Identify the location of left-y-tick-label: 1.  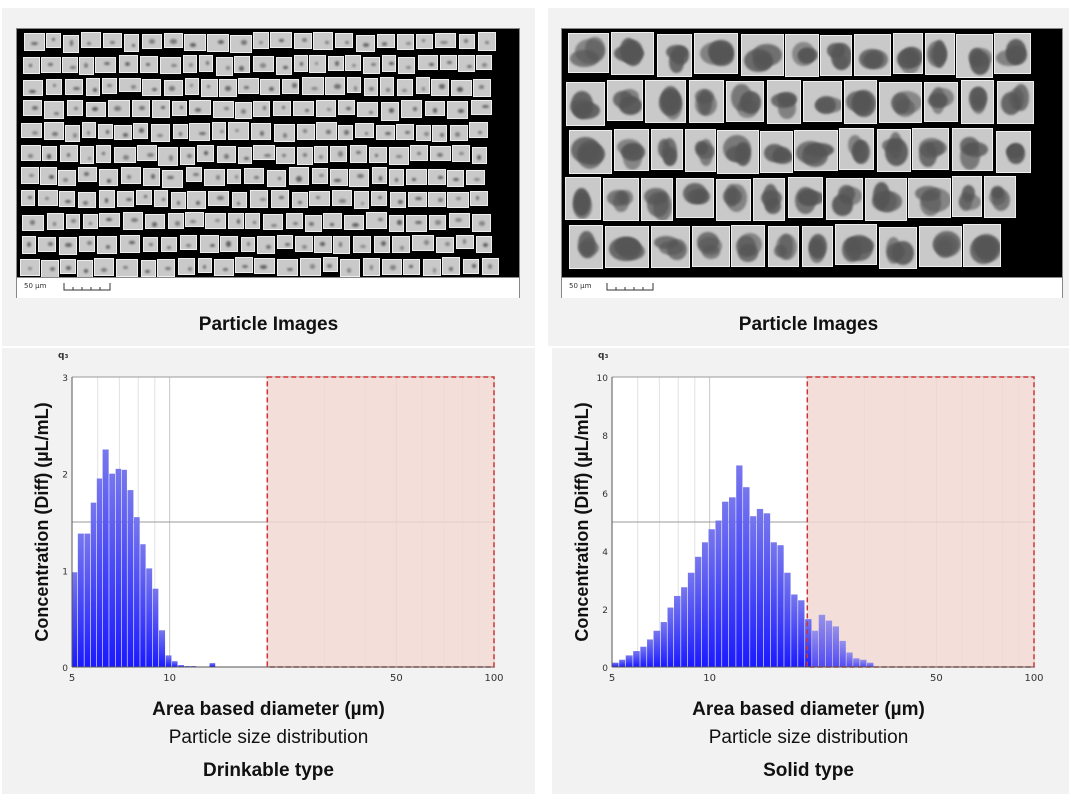
(65, 572).